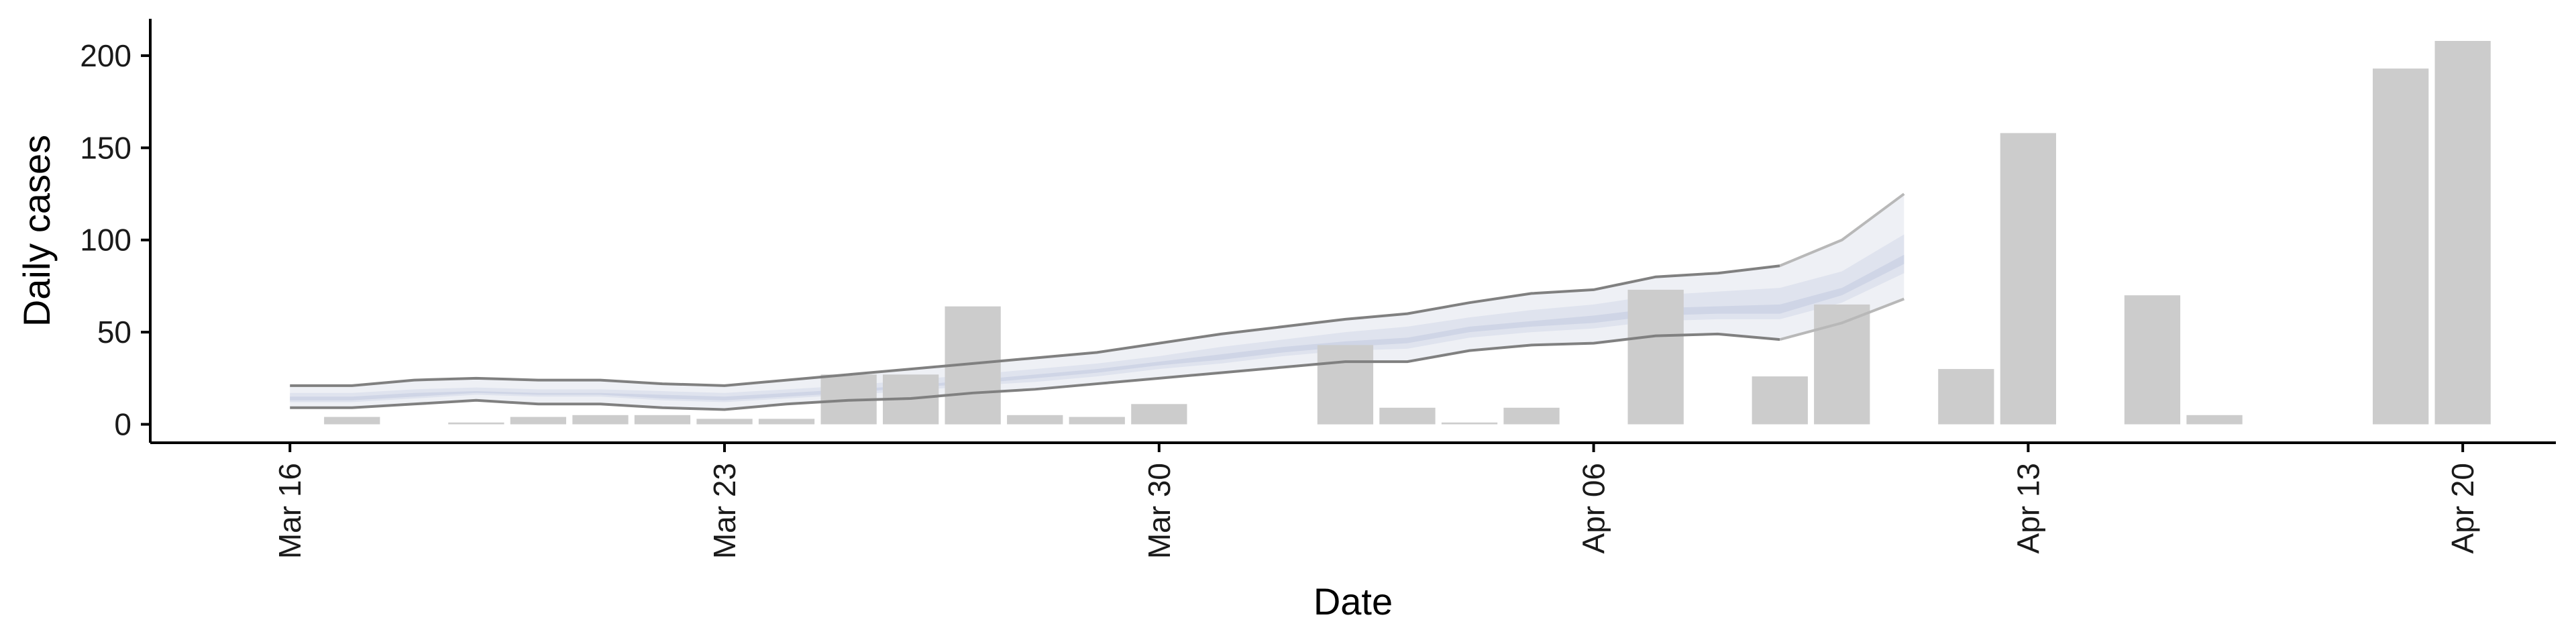 This screenshot has height=644, width=2576. Describe the element at coordinates (114, 332) in the screenshot. I see `y-tick-label: 50` at that location.